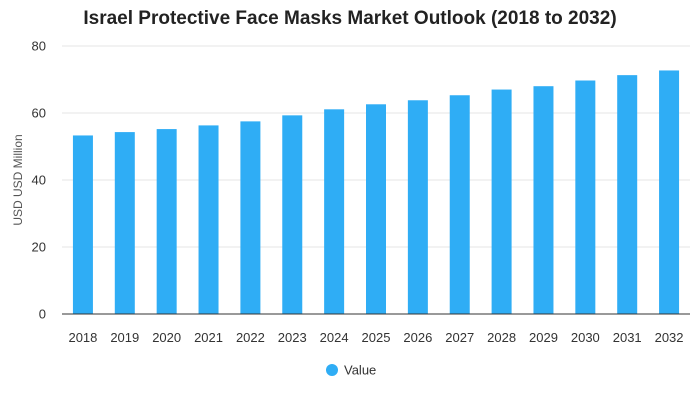 Image resolution: width=700 pixels, height=400 pixels. What do you see at coordinates (459, 205) in the screenshot?
I see `bar-2027` at bounding box center [459, 205].